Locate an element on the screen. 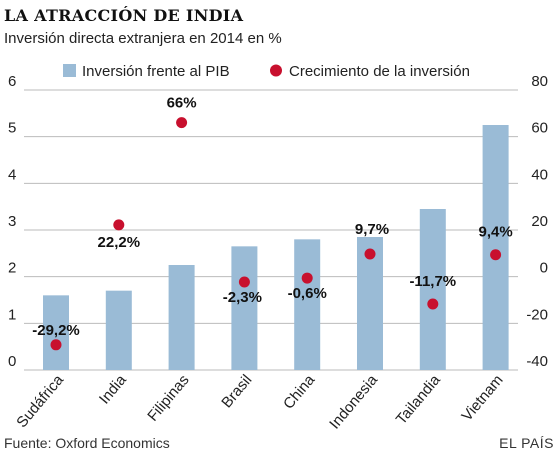  data-label: -0,6% is located at coordinates (307, 293).